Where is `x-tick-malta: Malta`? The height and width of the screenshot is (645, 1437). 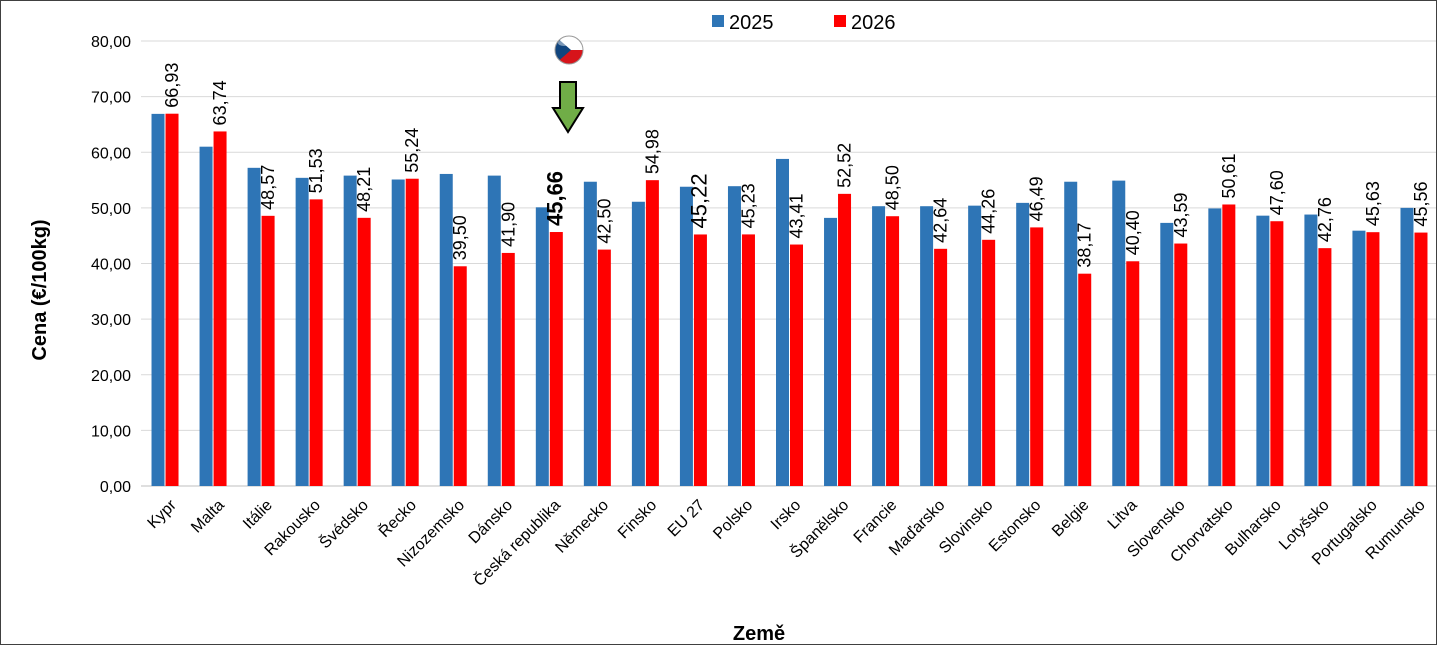 x-tick-malta: Malta is located at coordinates (208, 517).